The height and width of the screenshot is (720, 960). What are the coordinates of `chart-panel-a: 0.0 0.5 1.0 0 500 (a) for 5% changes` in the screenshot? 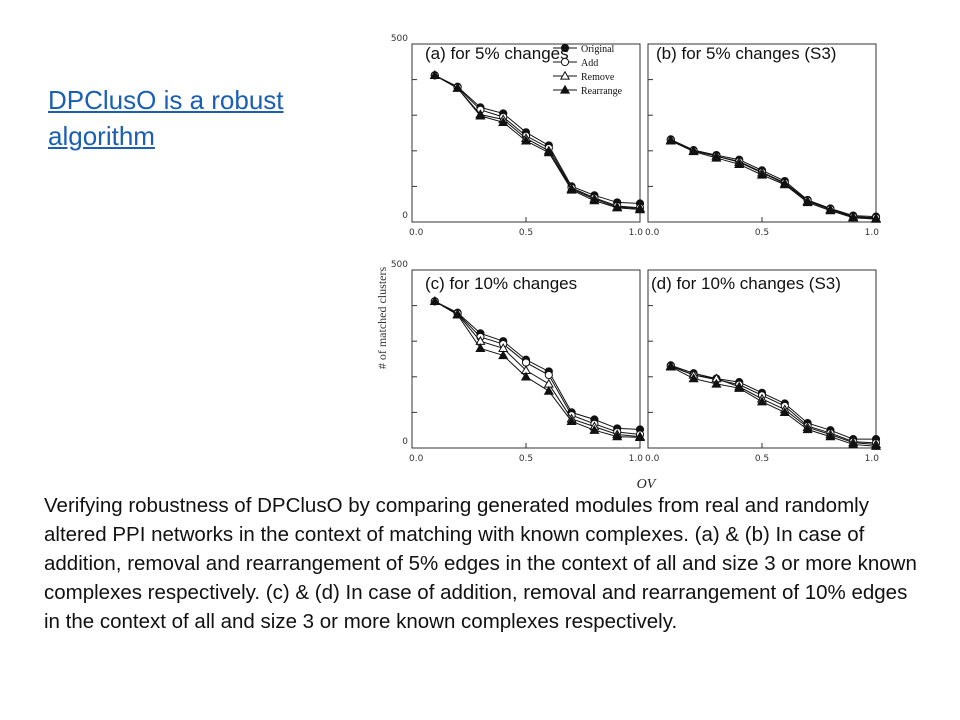 It's located at (518, 136).